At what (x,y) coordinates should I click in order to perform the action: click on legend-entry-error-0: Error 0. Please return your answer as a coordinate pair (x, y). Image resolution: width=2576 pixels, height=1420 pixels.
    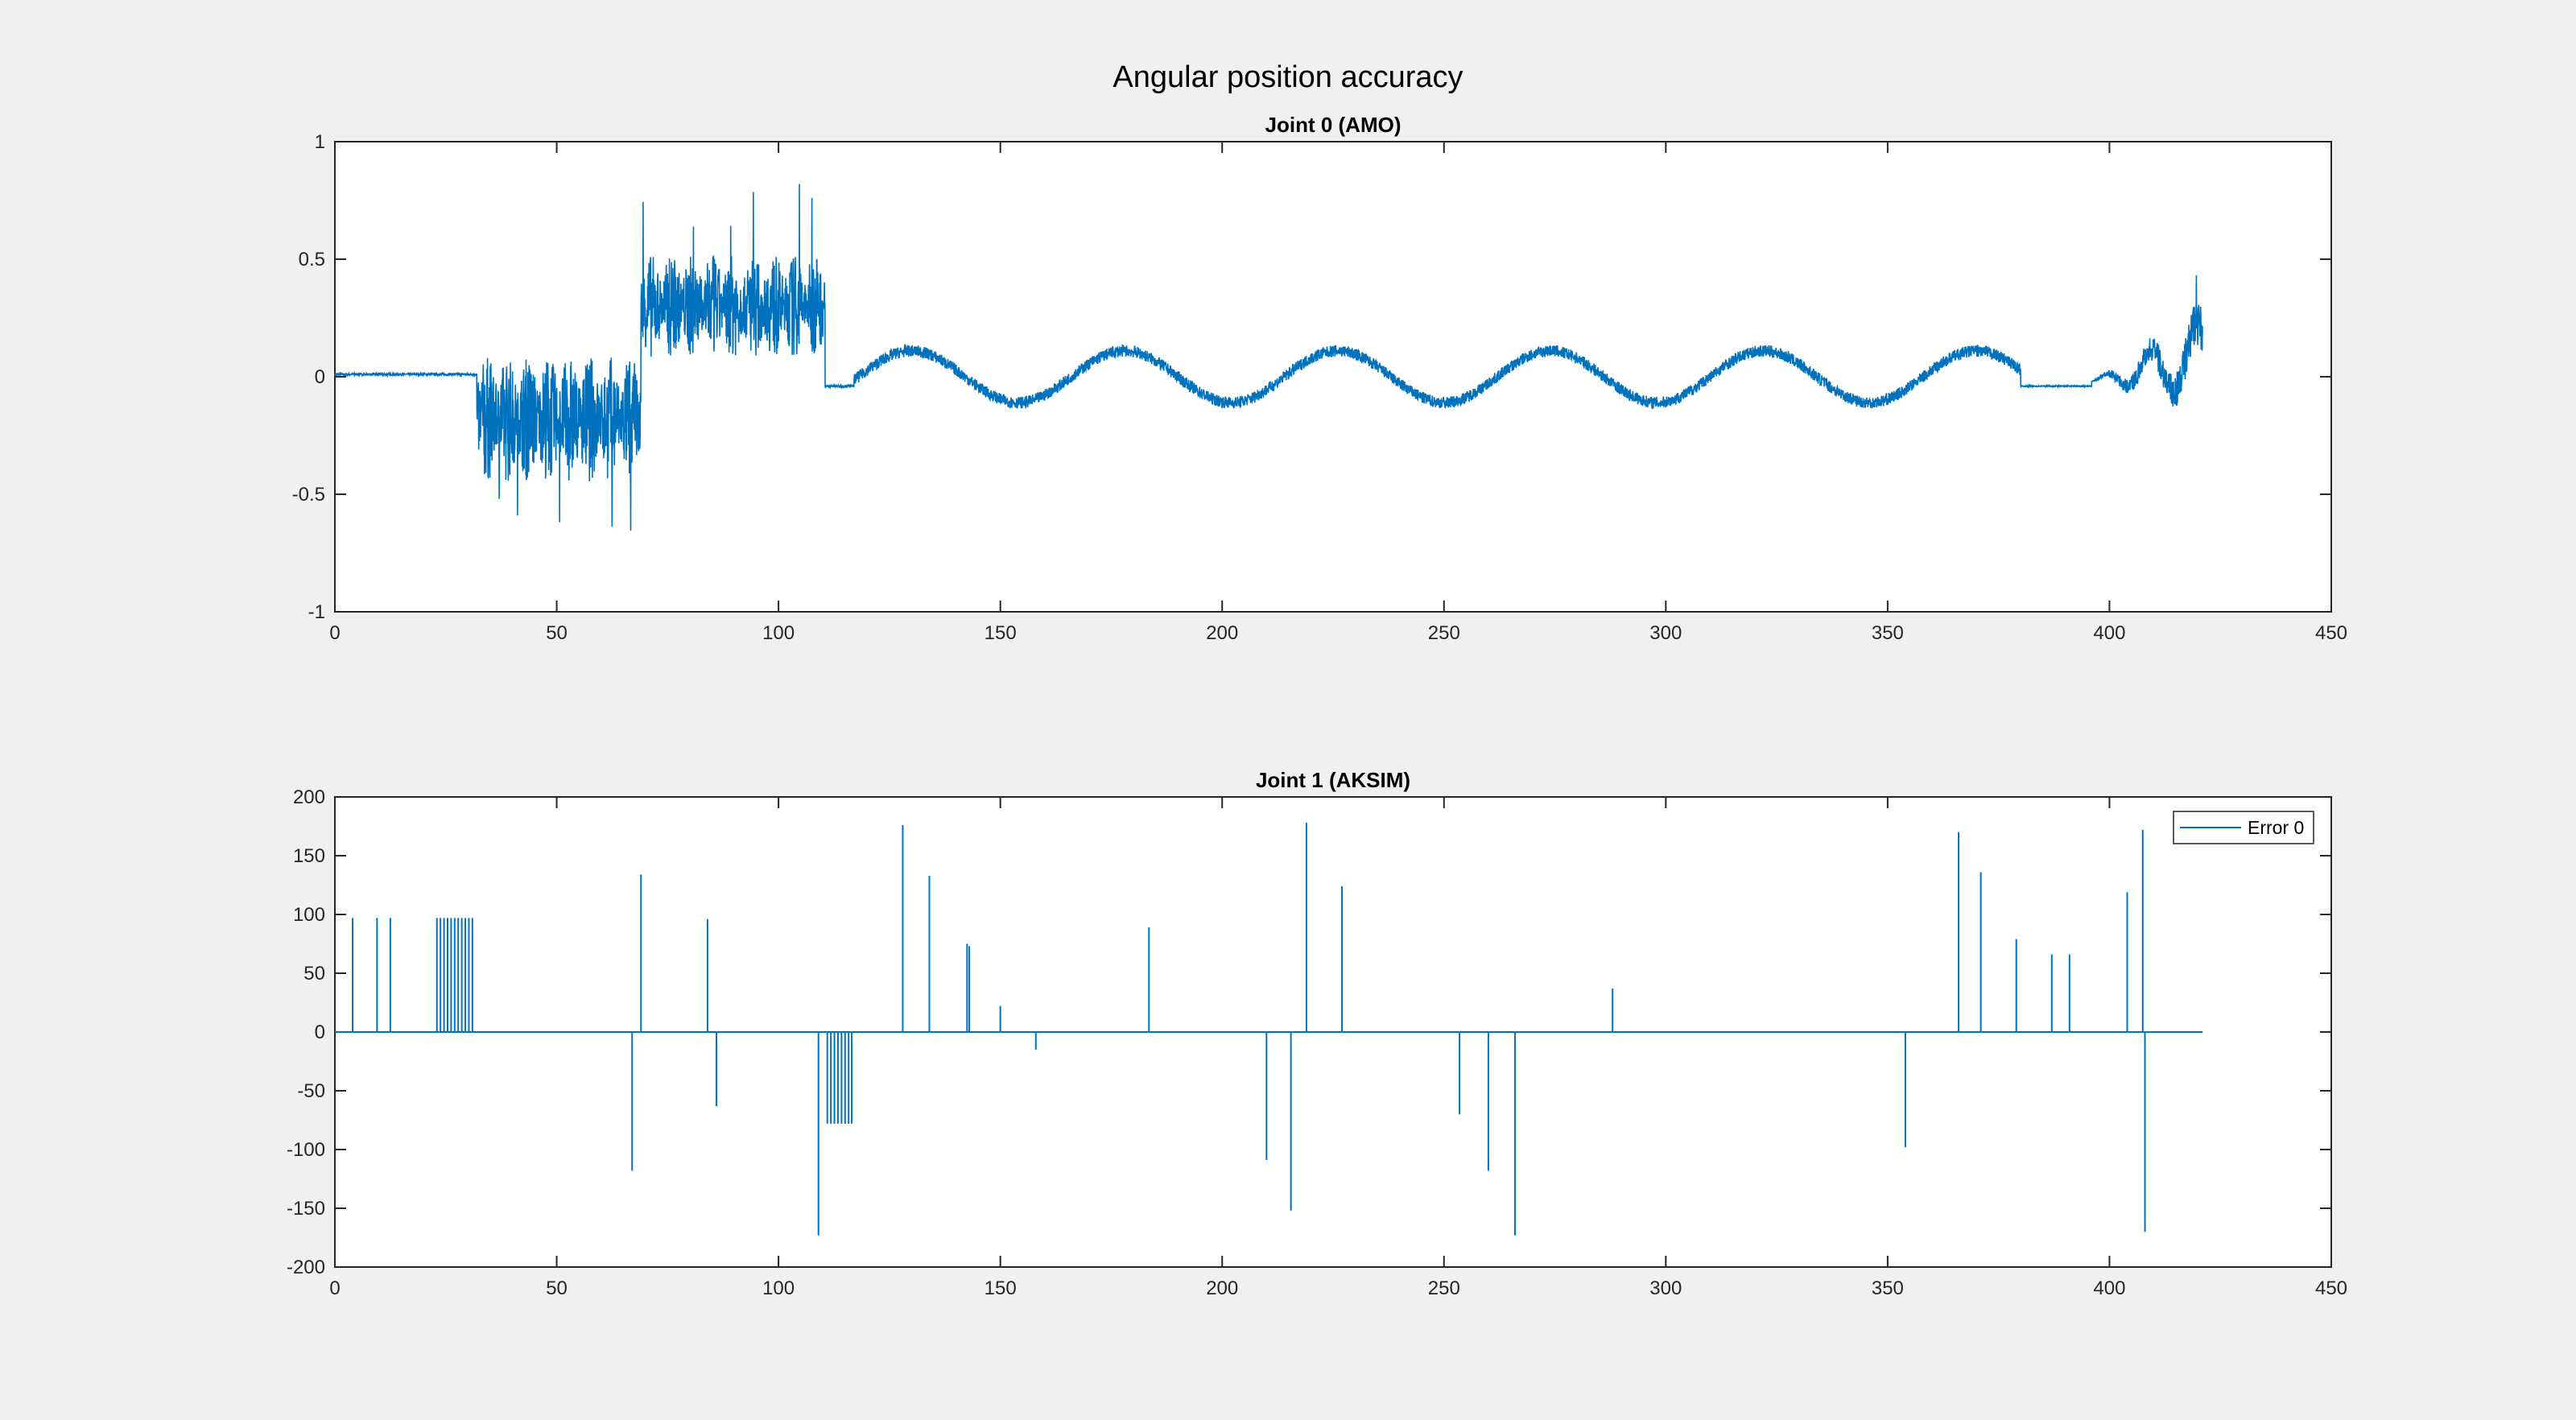
    Looking at the image, I should click on (2276, 827).